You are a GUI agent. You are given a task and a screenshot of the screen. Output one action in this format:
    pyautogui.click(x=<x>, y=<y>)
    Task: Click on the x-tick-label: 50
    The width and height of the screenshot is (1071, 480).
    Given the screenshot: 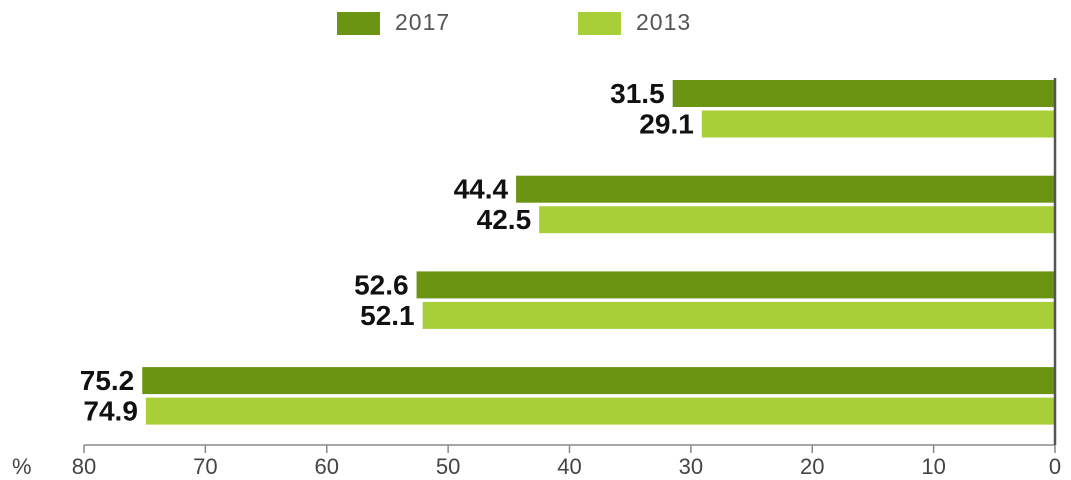 What is the action you would take?
    pyautogui.click(x=448, y=466)
    